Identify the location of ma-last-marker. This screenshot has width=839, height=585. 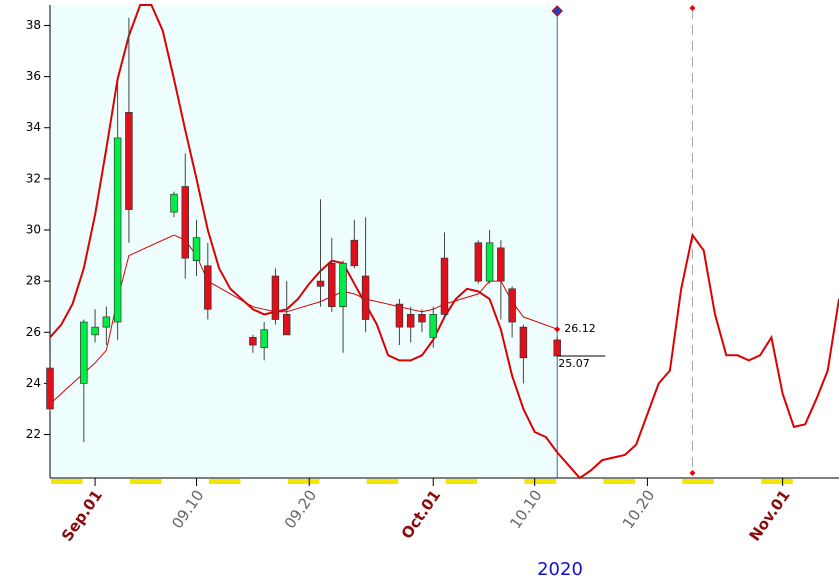
(557, 329).